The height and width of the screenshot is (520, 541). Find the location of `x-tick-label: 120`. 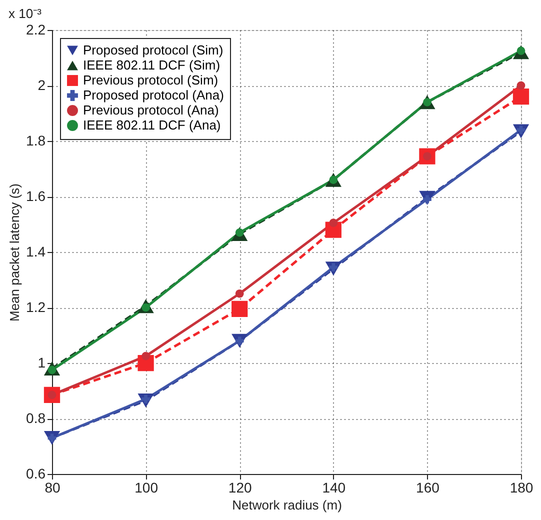

x-tick-label: 120 is located at coordinates (240, 488).